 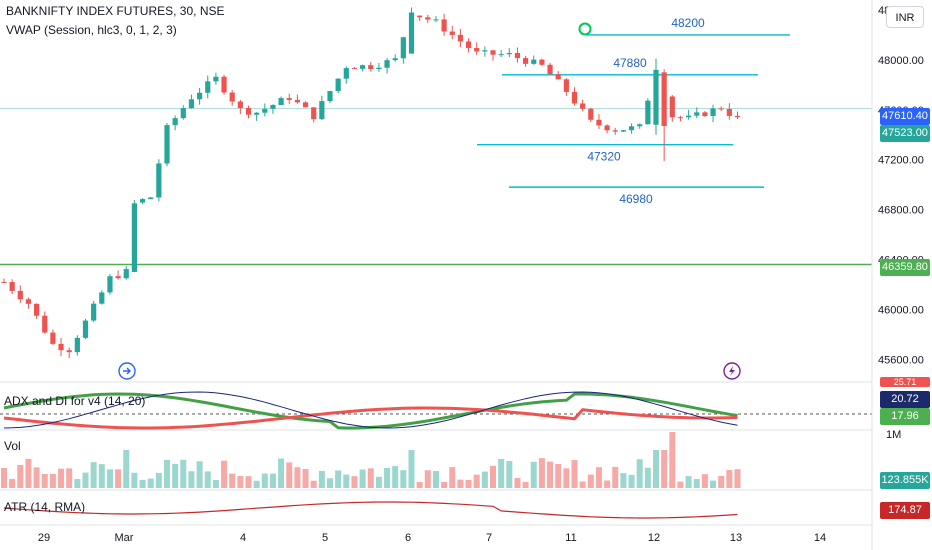 I want to click on atr-legend: ATR (14, RMA), so click(x=45, y=507).